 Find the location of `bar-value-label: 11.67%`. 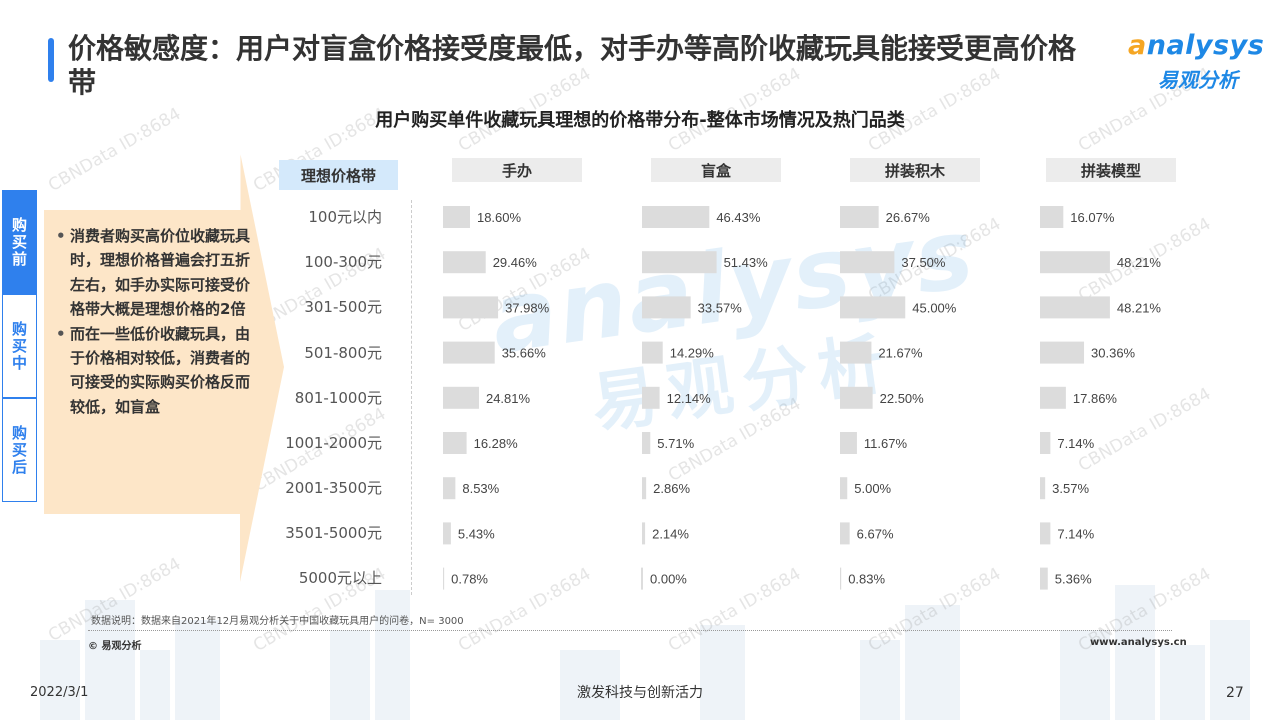

bar-value-label: 11.67% is located at coordinates (886, 443).